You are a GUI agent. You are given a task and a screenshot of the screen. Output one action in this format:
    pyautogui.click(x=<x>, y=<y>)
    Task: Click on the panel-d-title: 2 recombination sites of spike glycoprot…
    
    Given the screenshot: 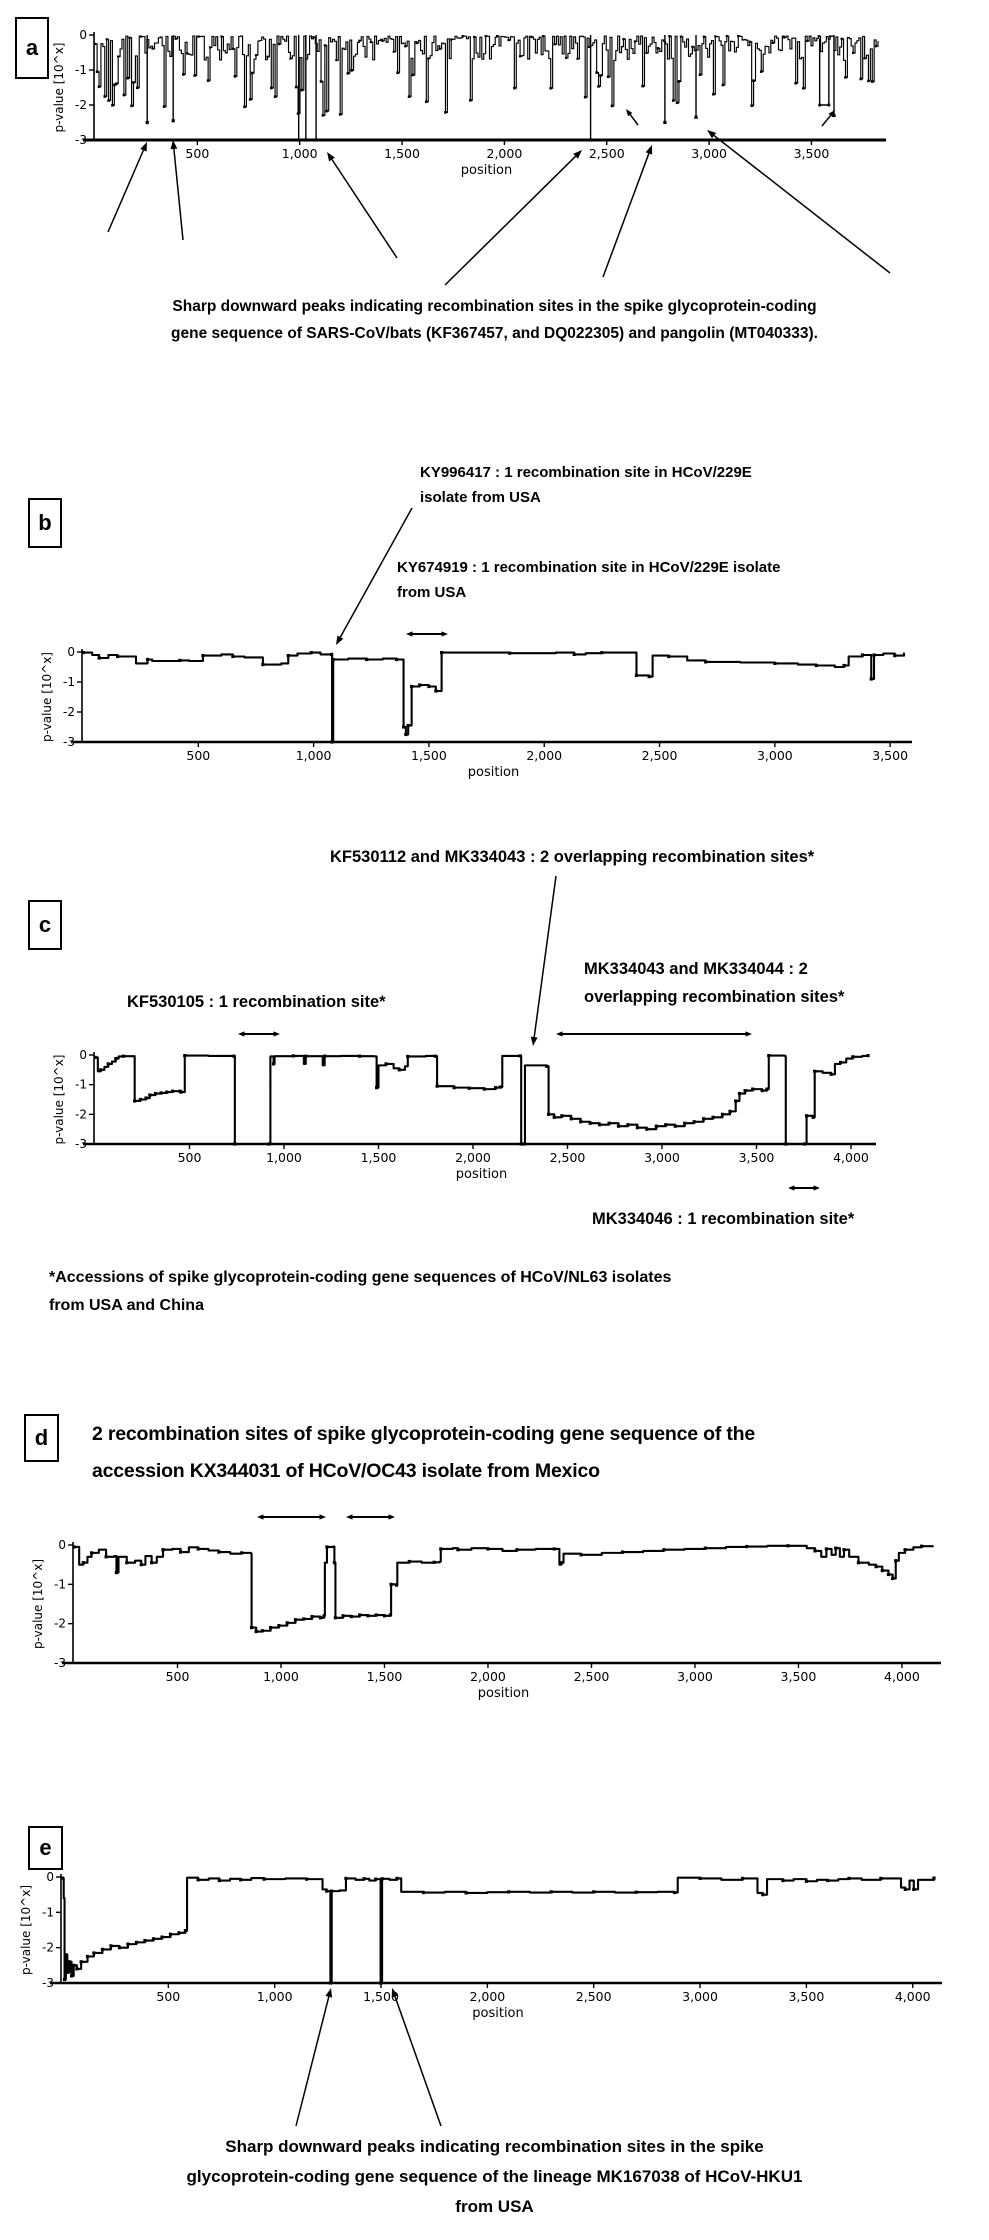 What is the action you would take?
    pyautogui.click(x=423, y=1453)
    